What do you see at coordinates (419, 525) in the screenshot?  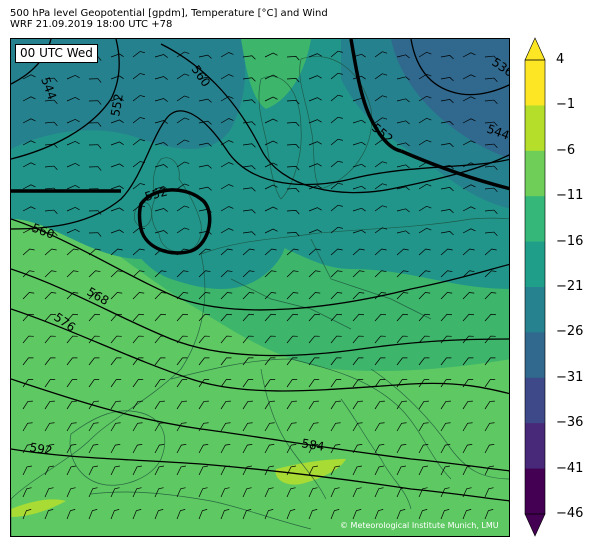 I see `credit-text: © Meteorological Institute Munich, LMU` at bounding box center [419, 525].